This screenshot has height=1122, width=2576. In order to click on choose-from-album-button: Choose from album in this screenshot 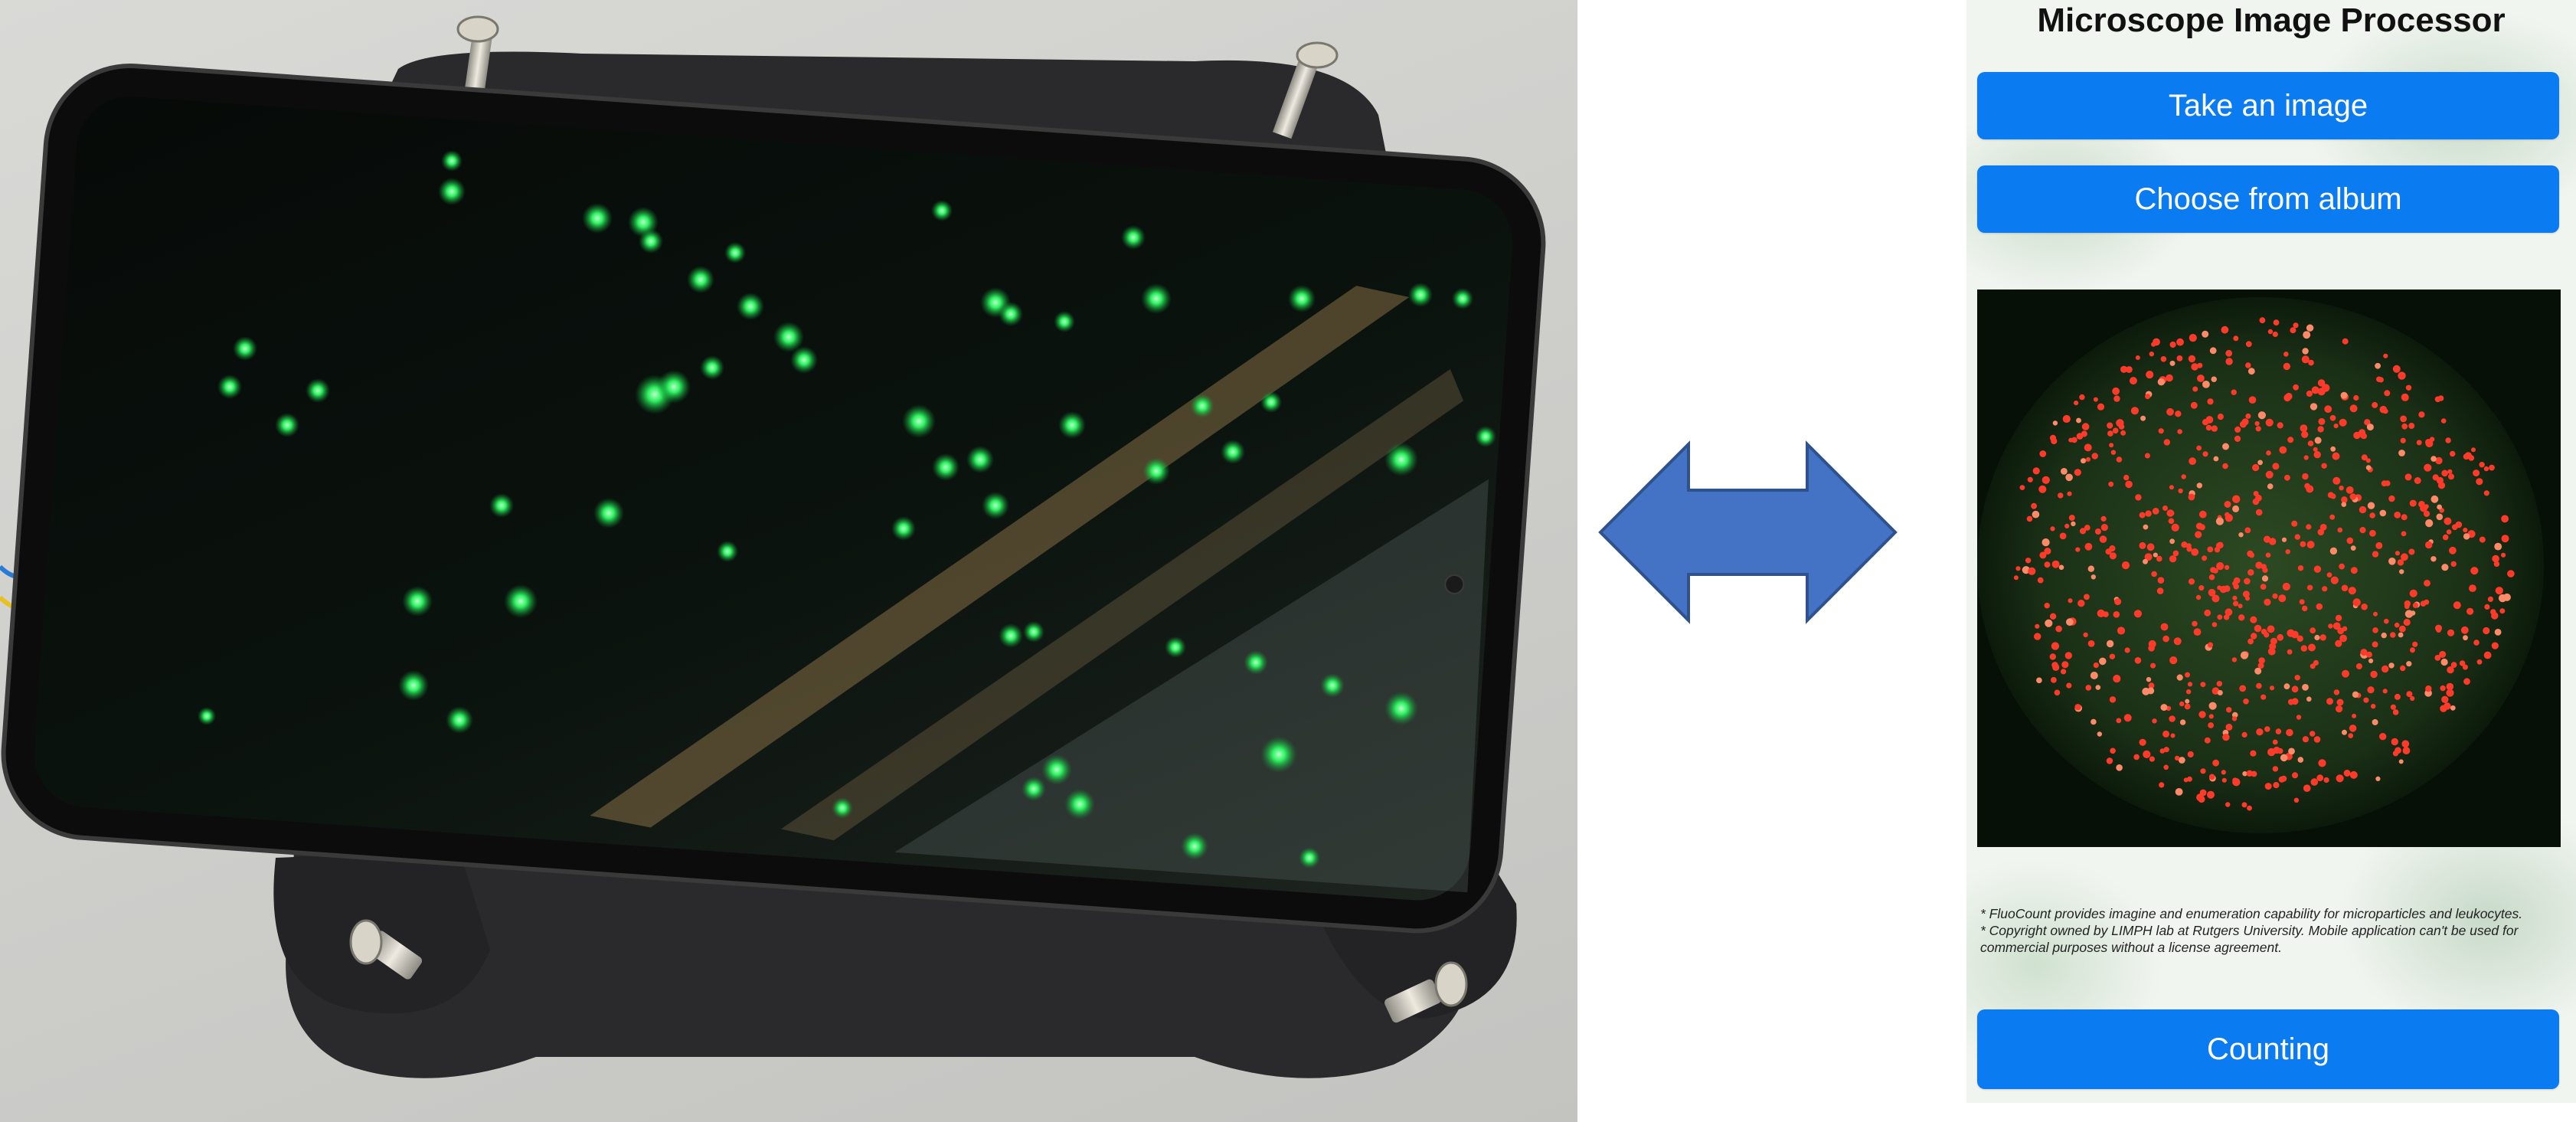, I will do `click(2268, 199)`.